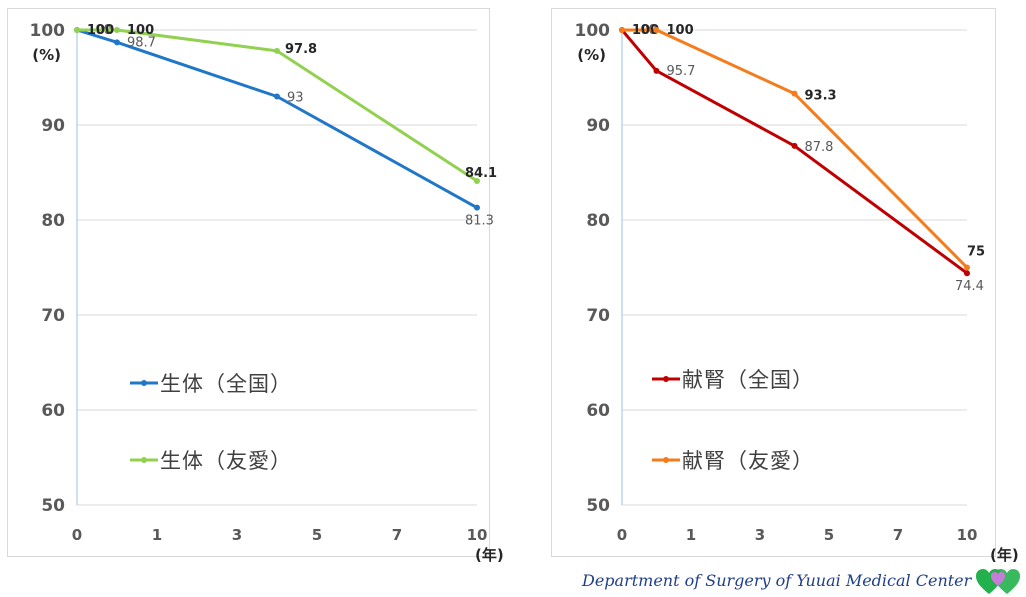 Image resolution: width=1026 pixels, height=597 pixels. Describe the element at coordinates (969, 286) in the screenshot. I see `data-label: 74.4` at that location.